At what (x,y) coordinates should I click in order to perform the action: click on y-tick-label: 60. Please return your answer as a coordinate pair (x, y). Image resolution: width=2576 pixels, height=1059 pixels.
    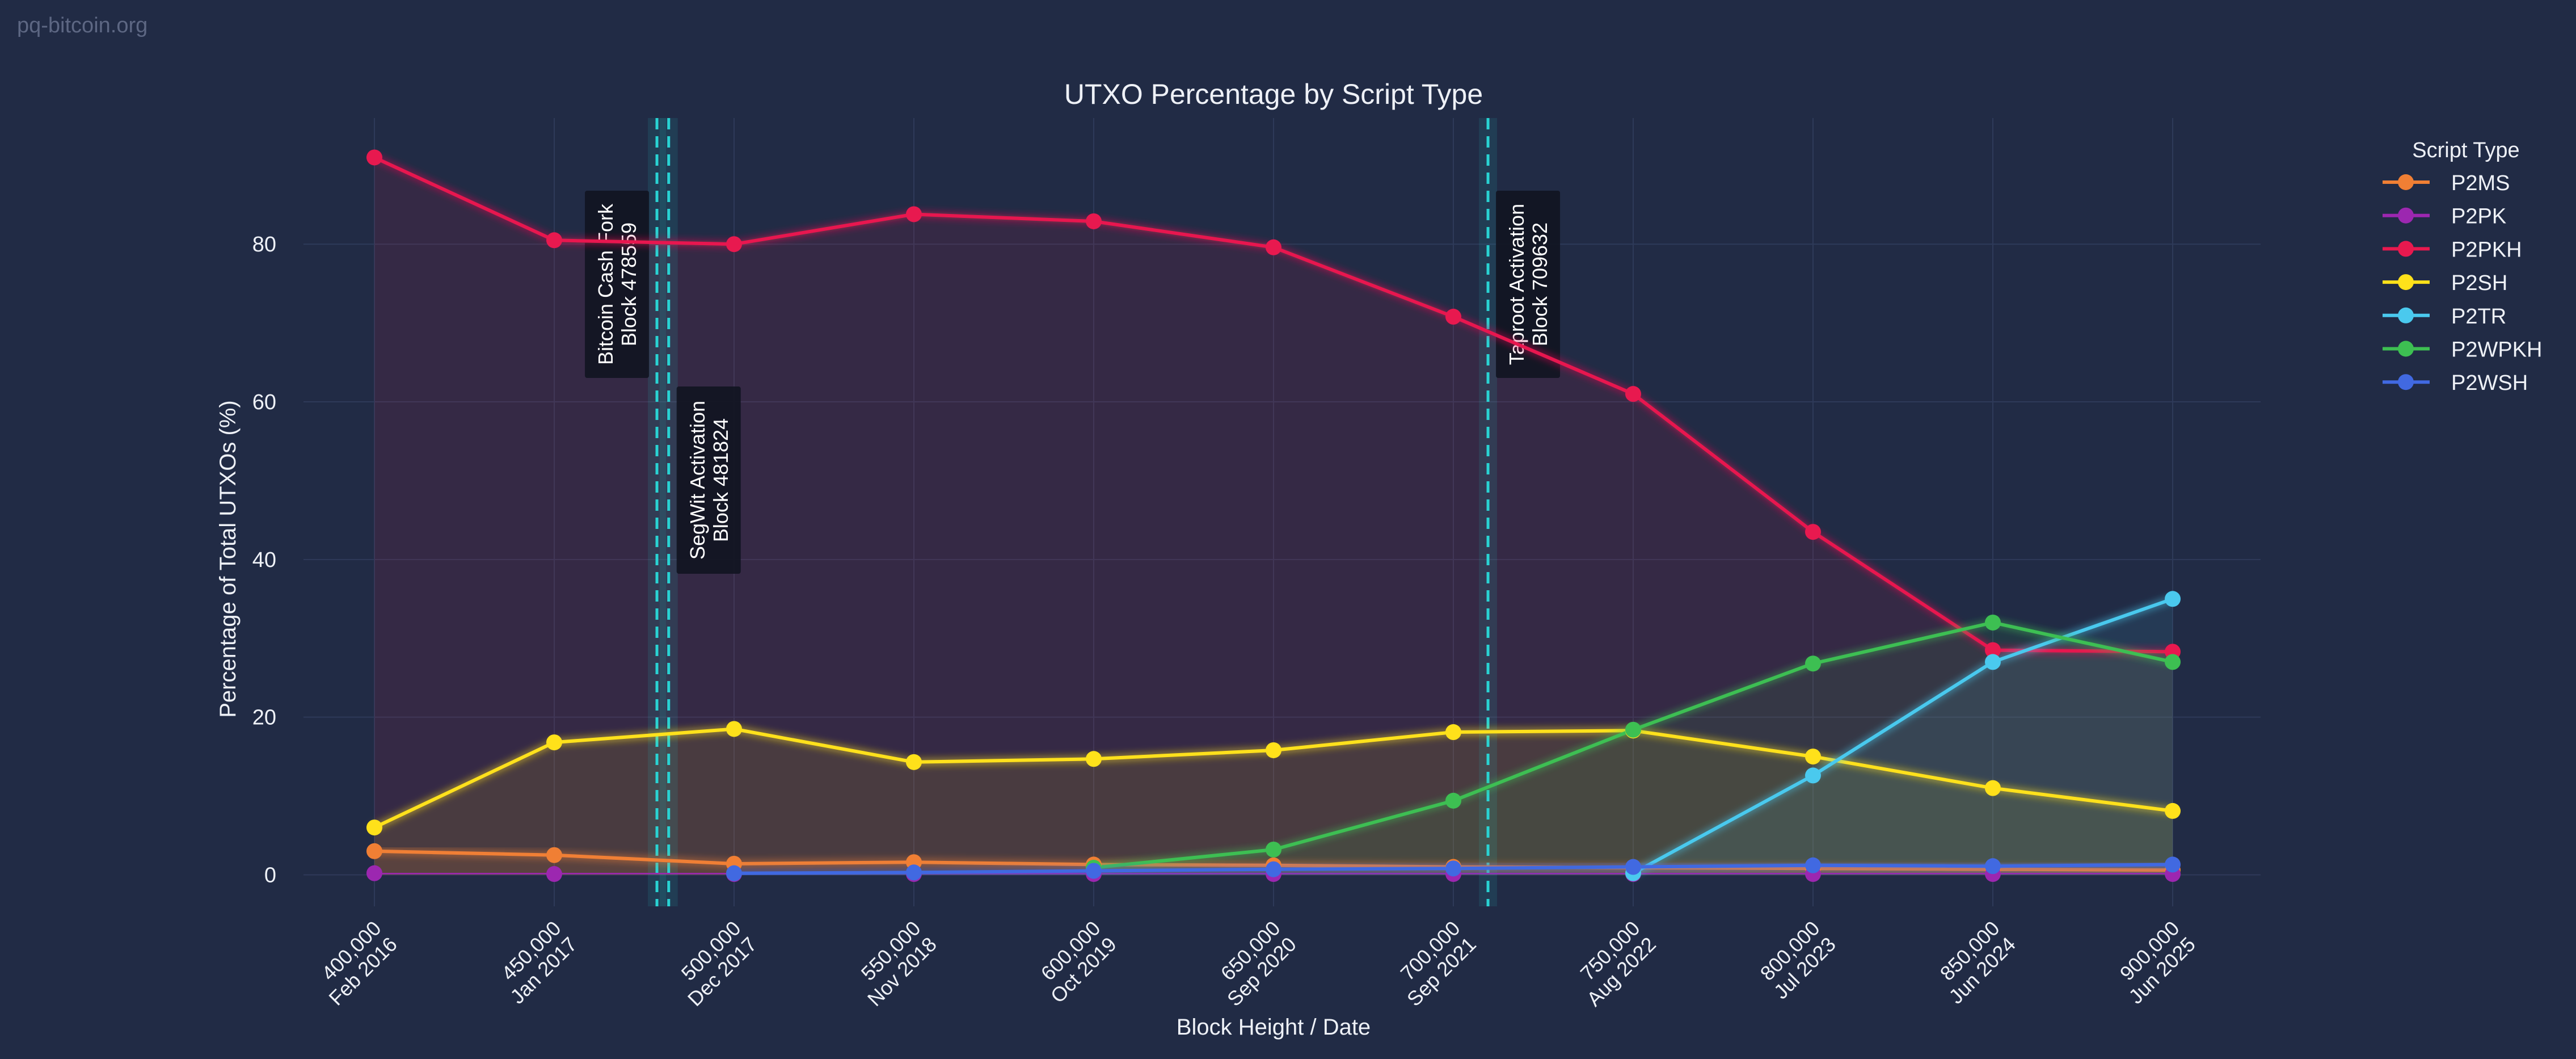
    Looking at the image, I should click on (264, 402).